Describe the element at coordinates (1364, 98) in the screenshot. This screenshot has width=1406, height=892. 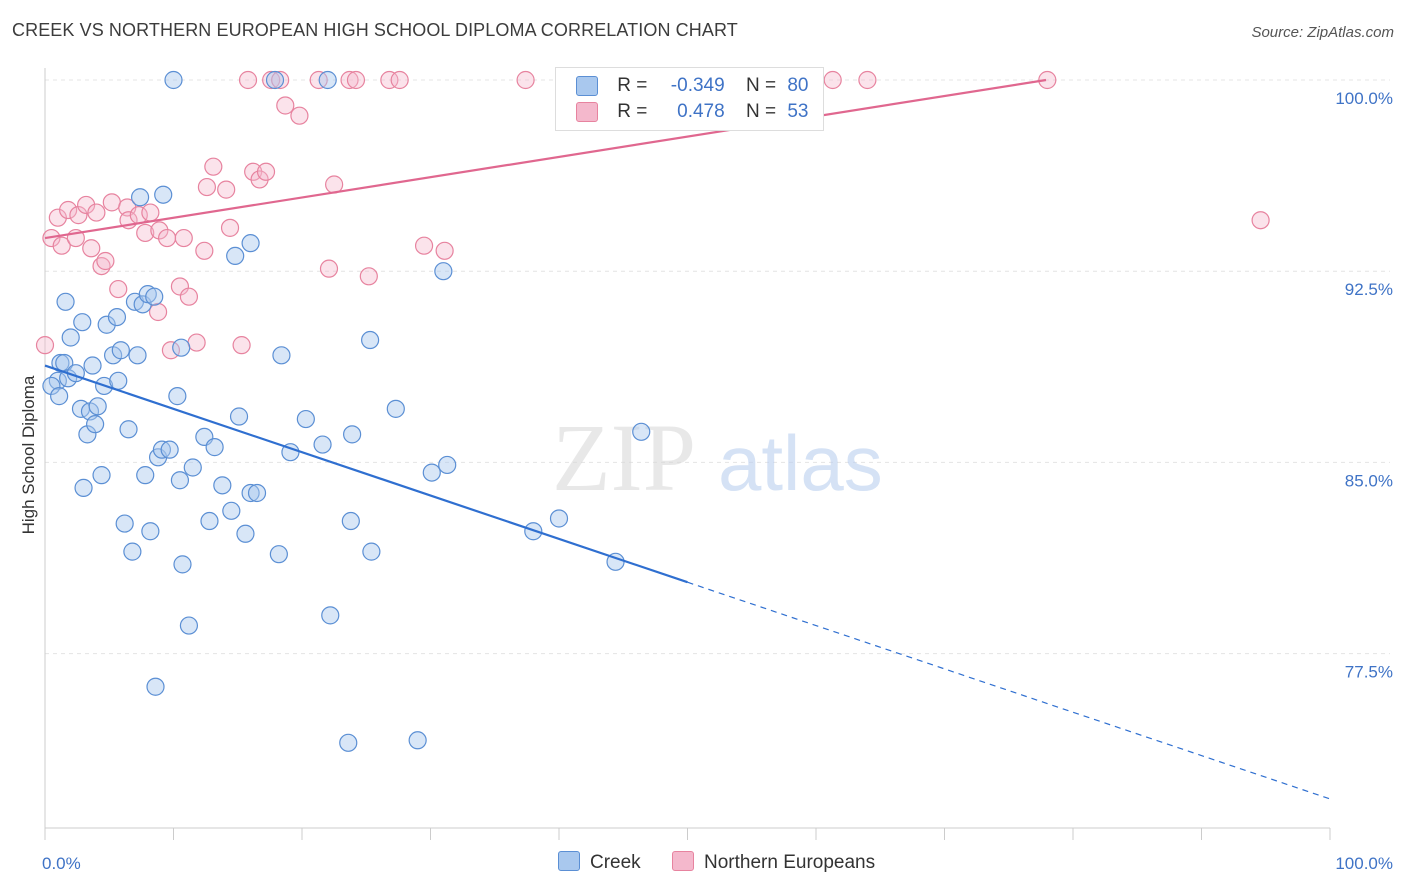
I see `y-tick-label: 100.0%` at that location.